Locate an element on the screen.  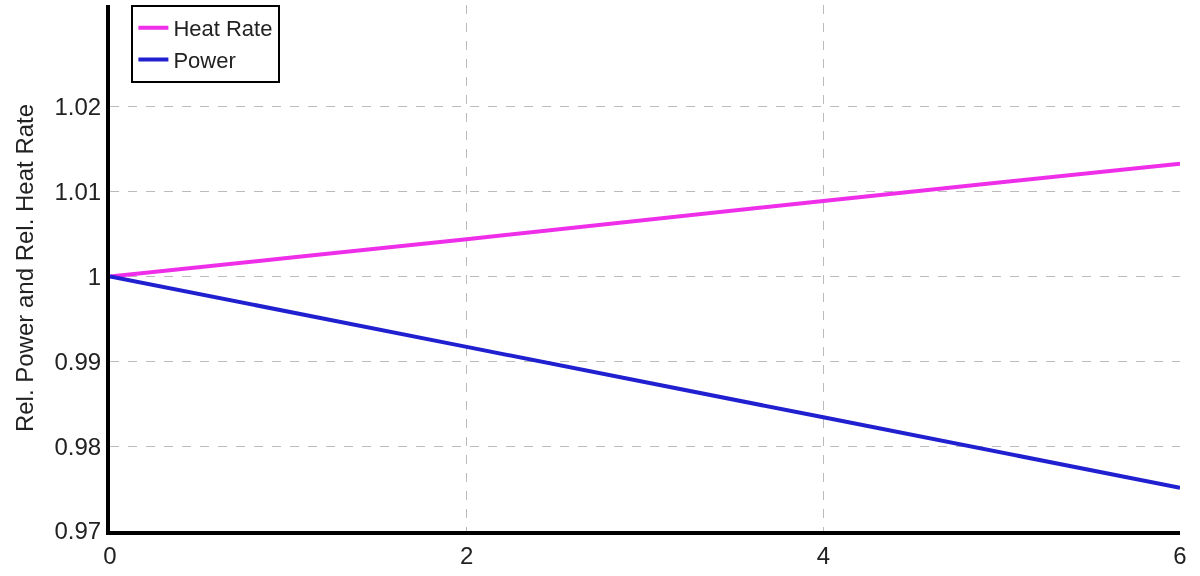
legend-label: Power is located at coordinates (204, 60).